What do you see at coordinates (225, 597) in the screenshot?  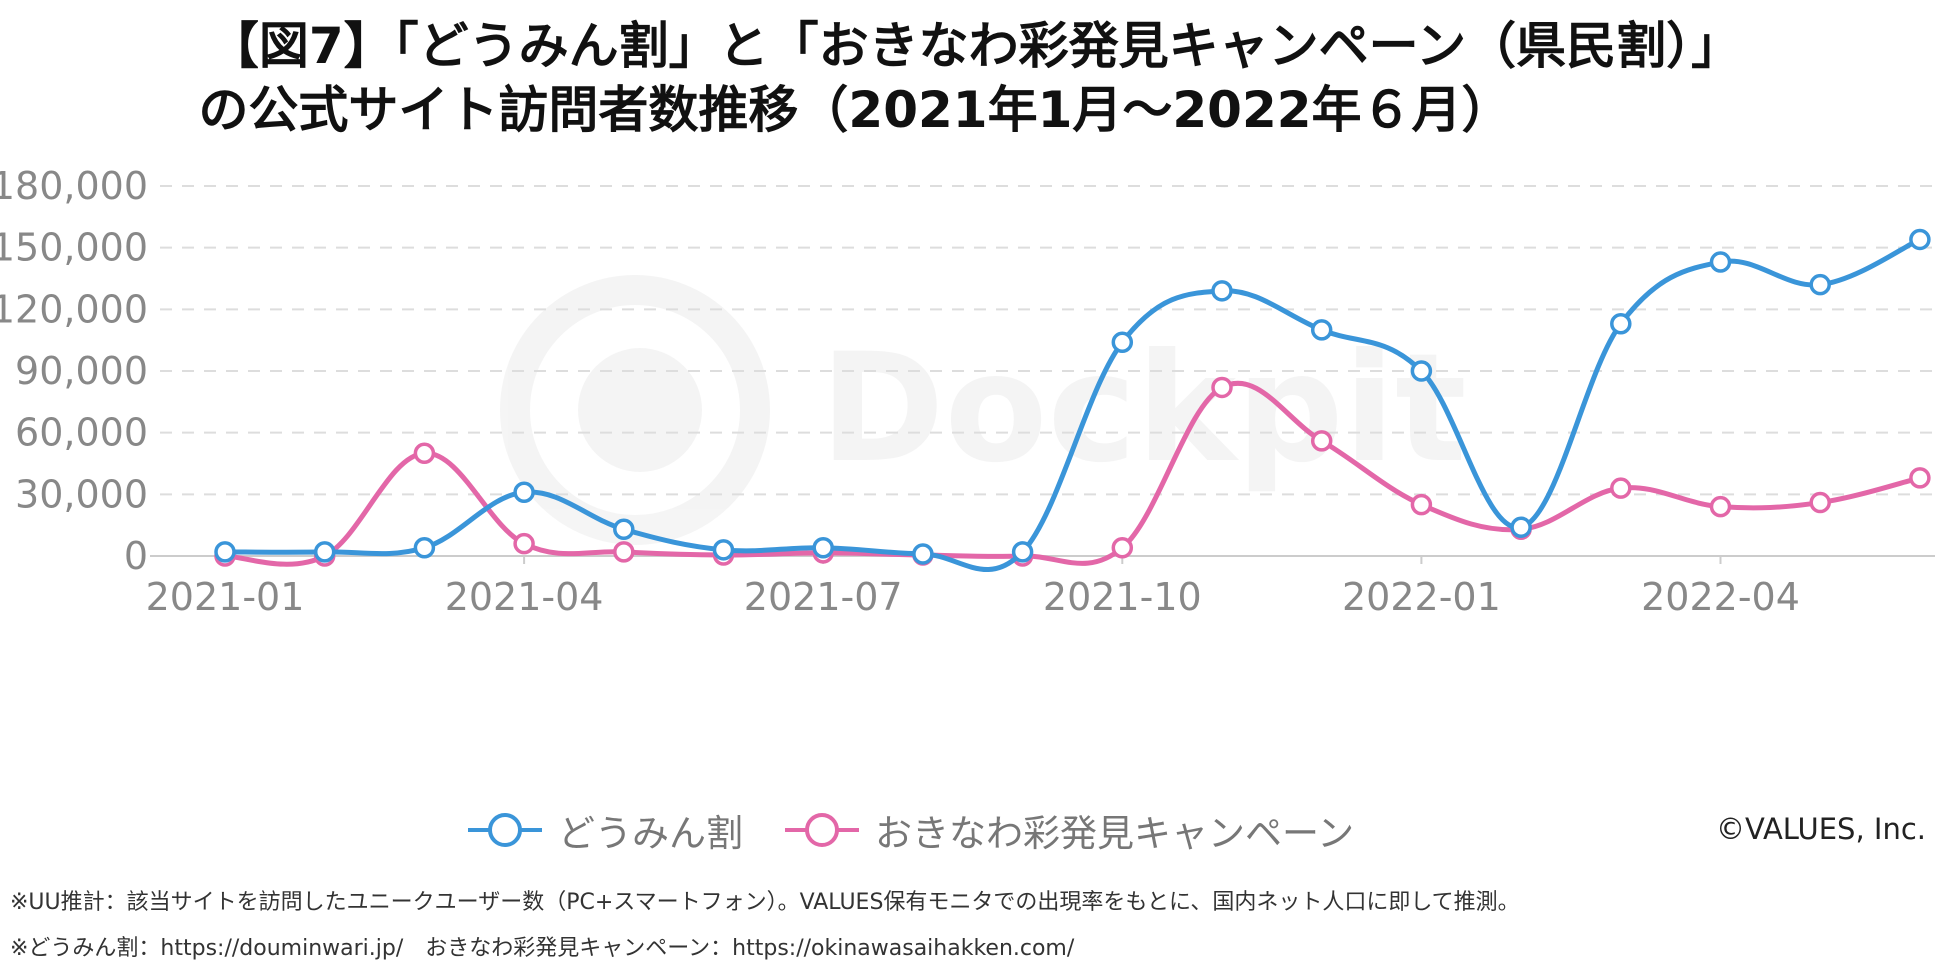 I see `x-tick-label: 2021-01` at bounding box center [225, 597].